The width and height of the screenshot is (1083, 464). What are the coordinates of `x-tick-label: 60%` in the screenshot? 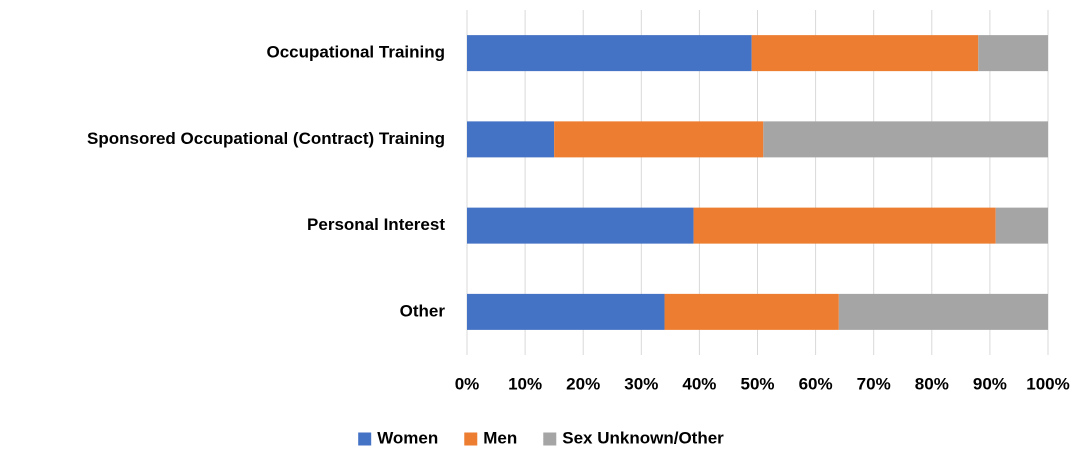 It's located at (816, 383).